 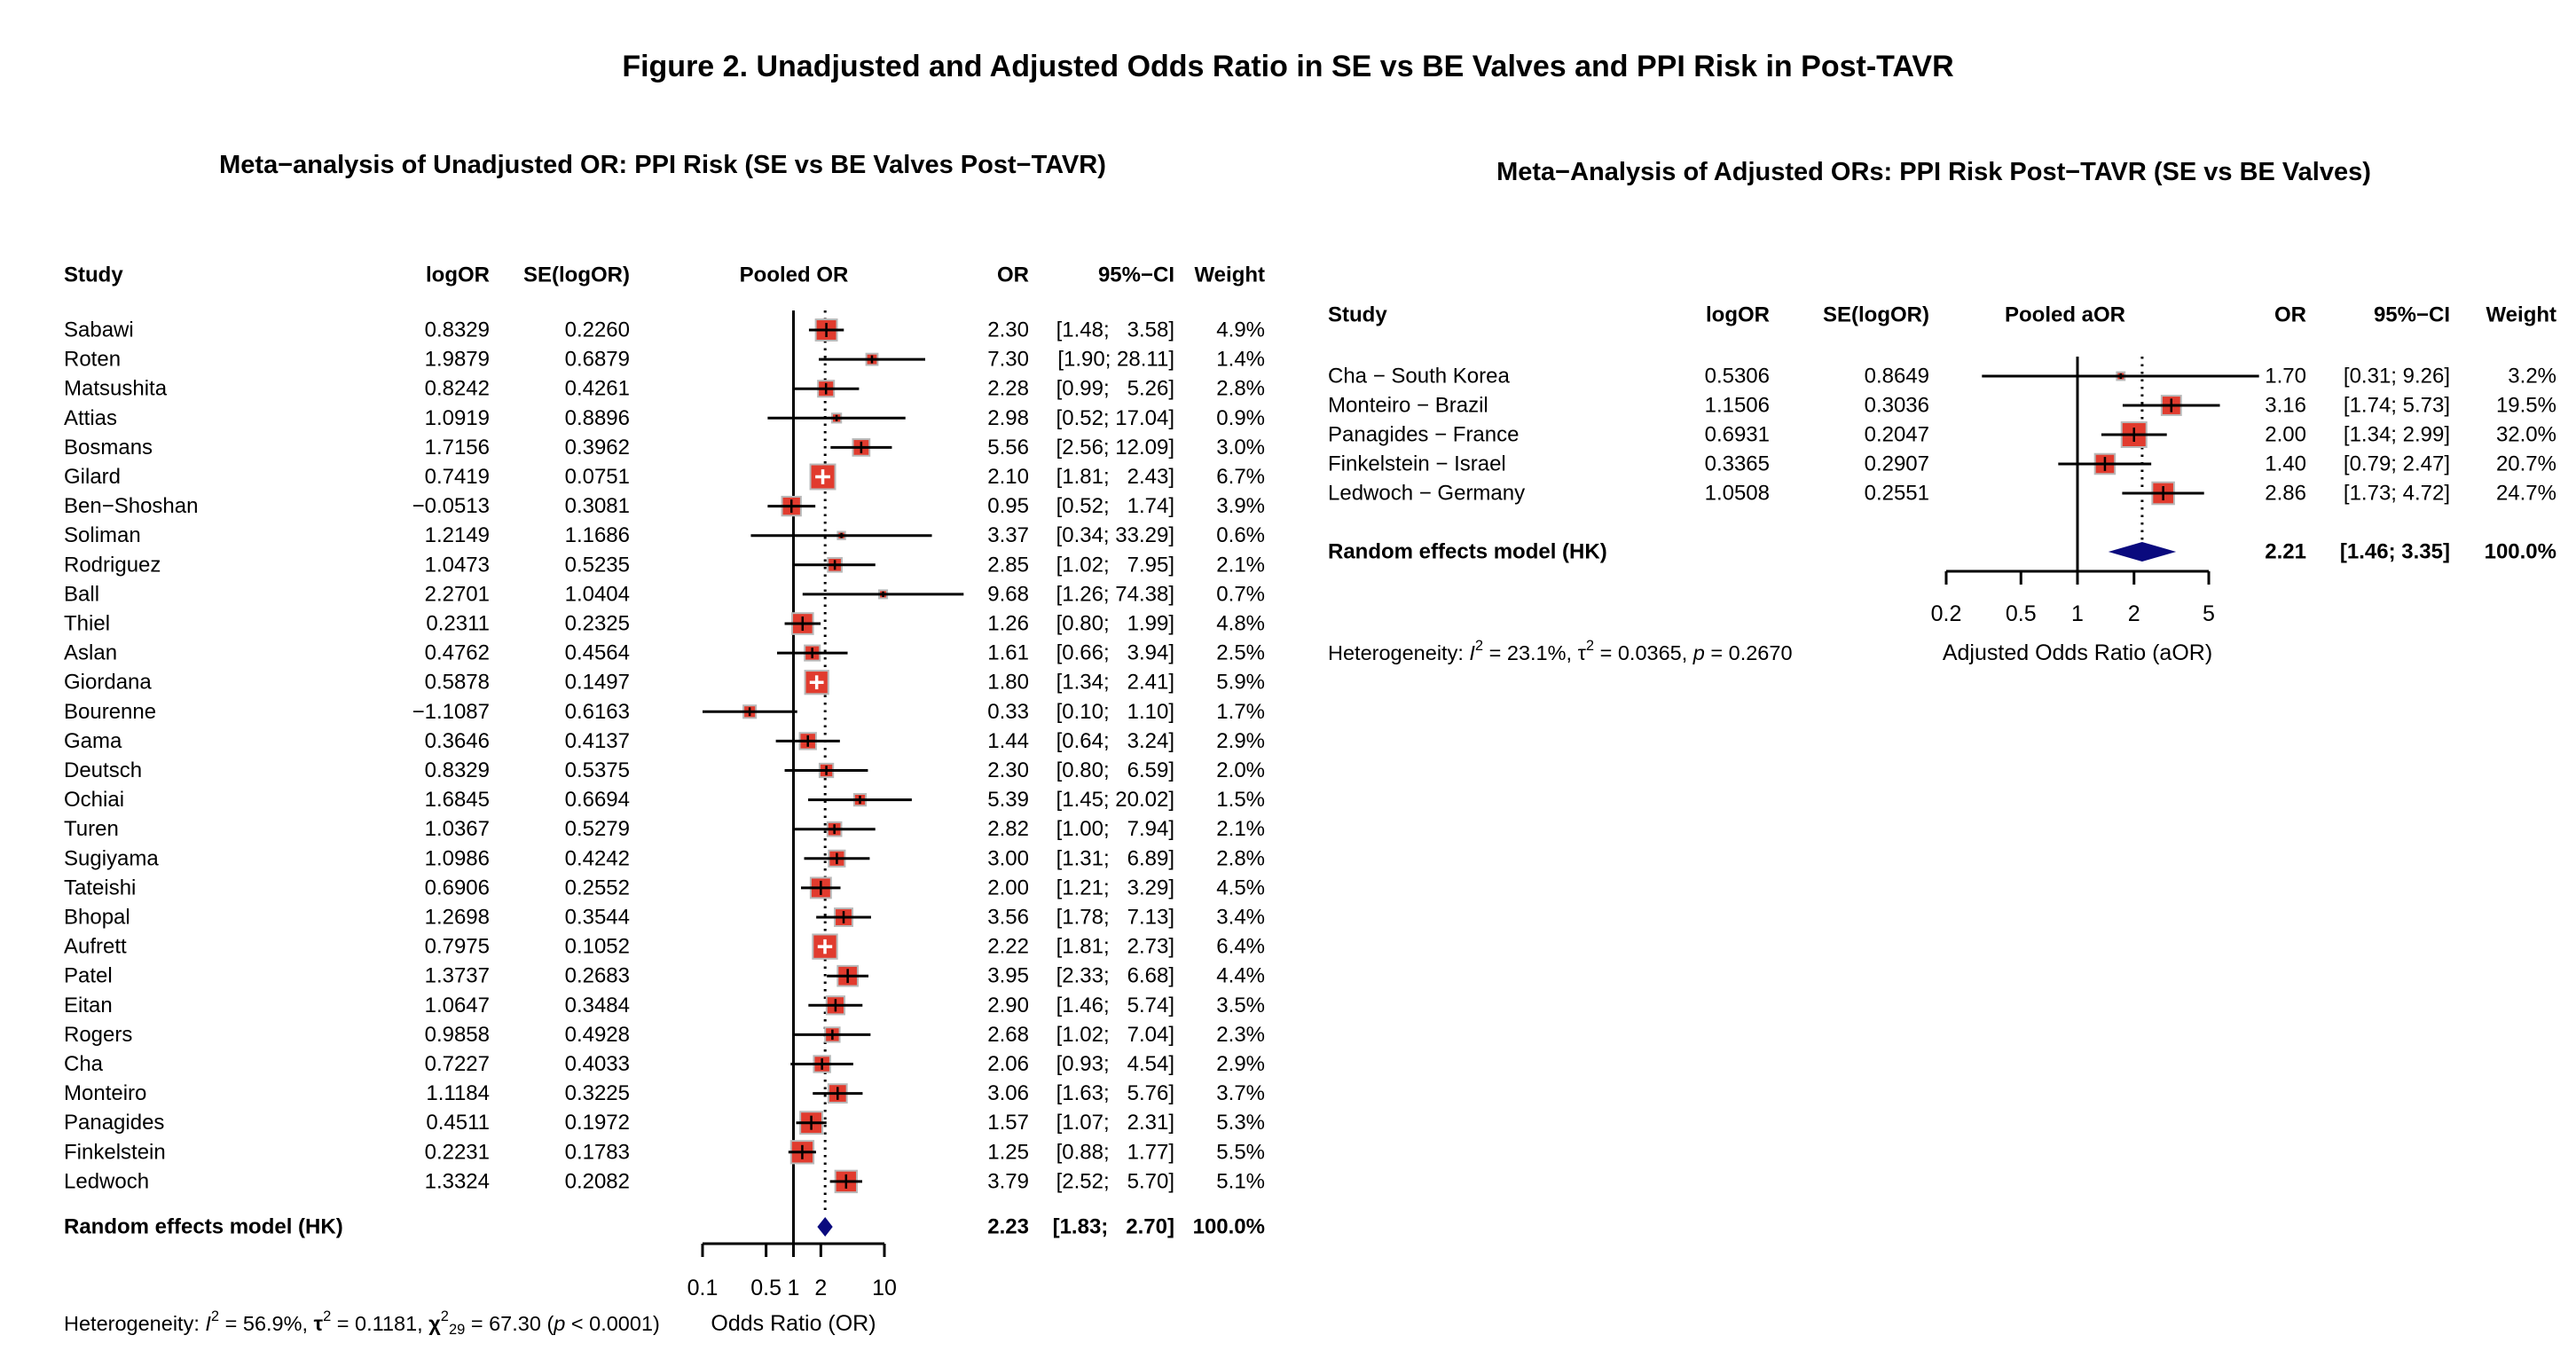 I want to click on study-se: 0.5375, so click(x=597, y=770).